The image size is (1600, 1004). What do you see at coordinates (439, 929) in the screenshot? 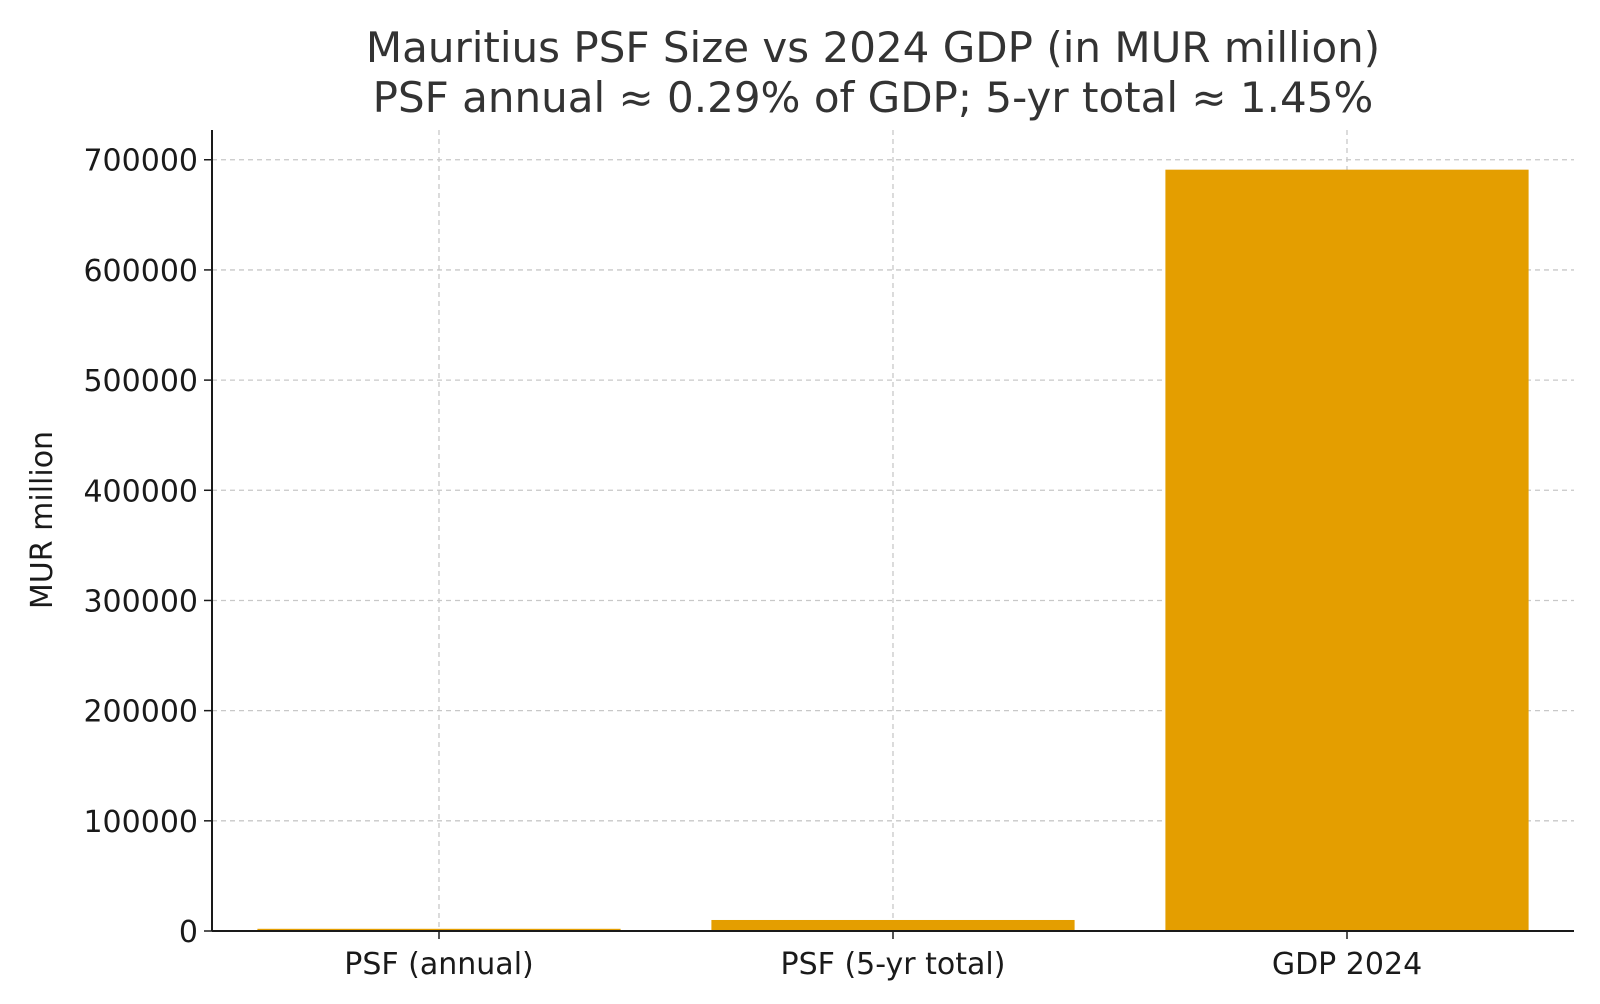
I see `bar-psf-annual` at bounding box center [439, 929].